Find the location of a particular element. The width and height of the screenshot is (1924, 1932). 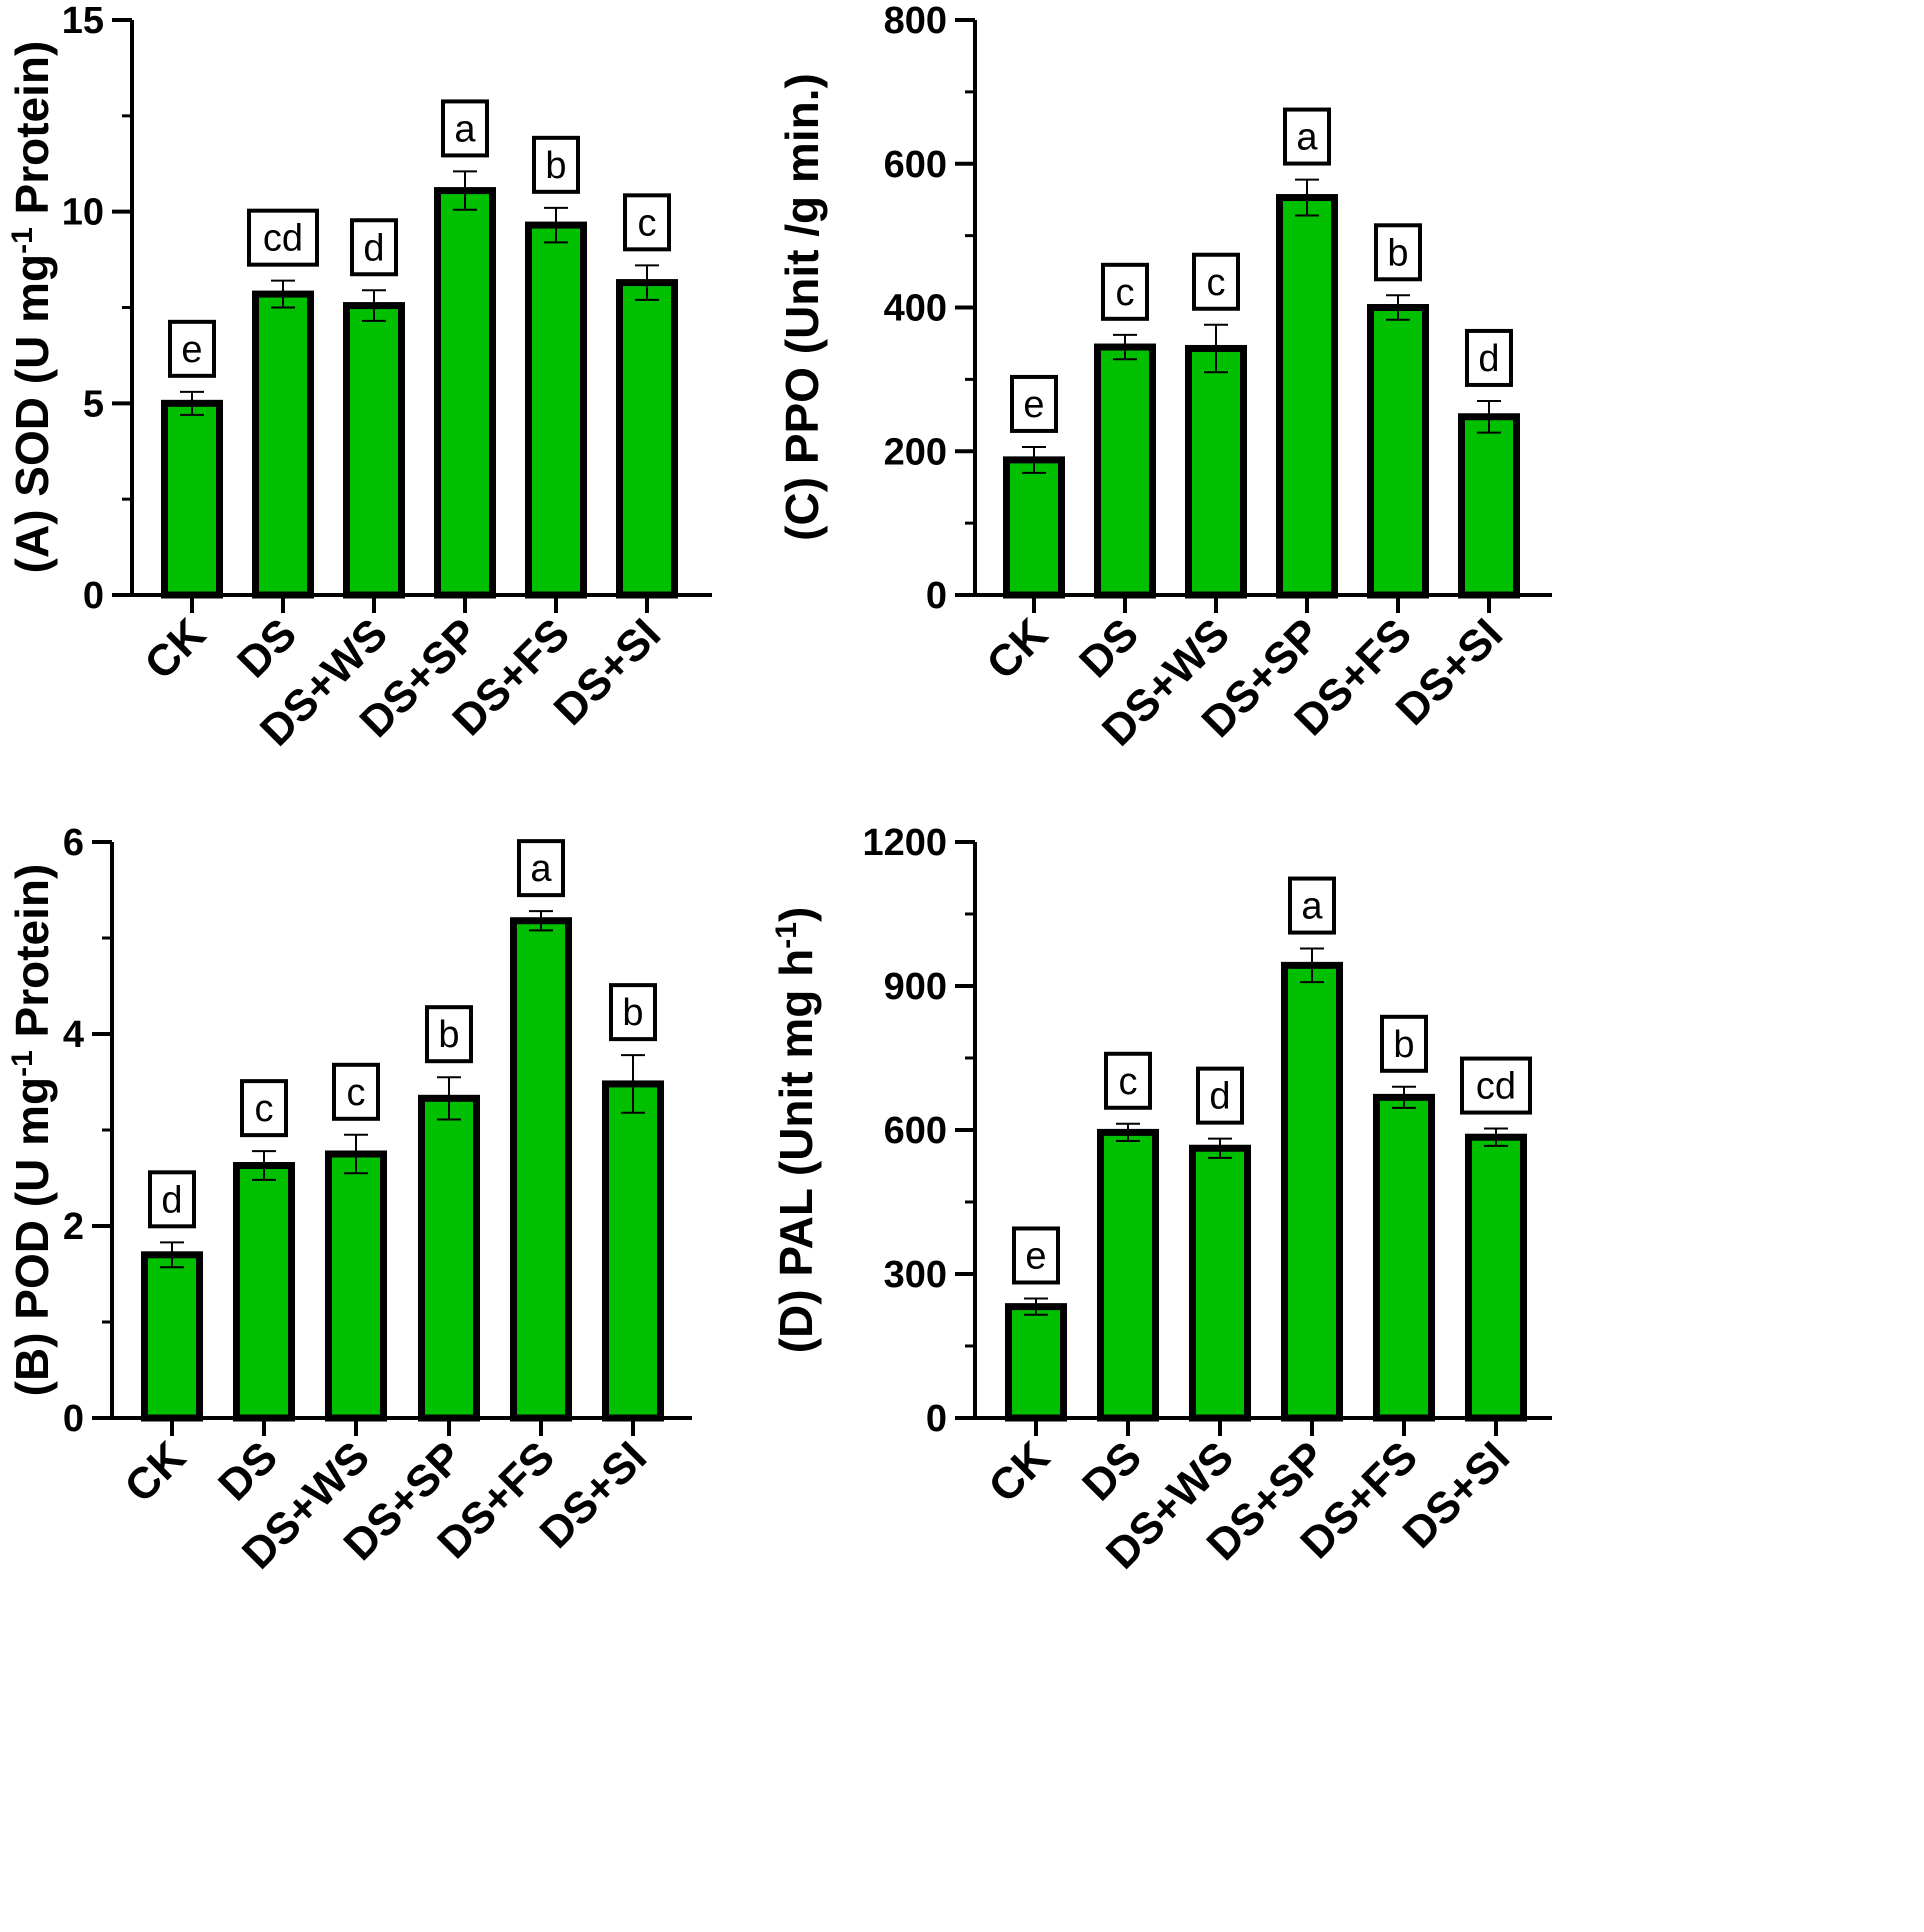

y-axis-title: (C) PPO (Unit /g min.) is located at coordinates (802, 307).